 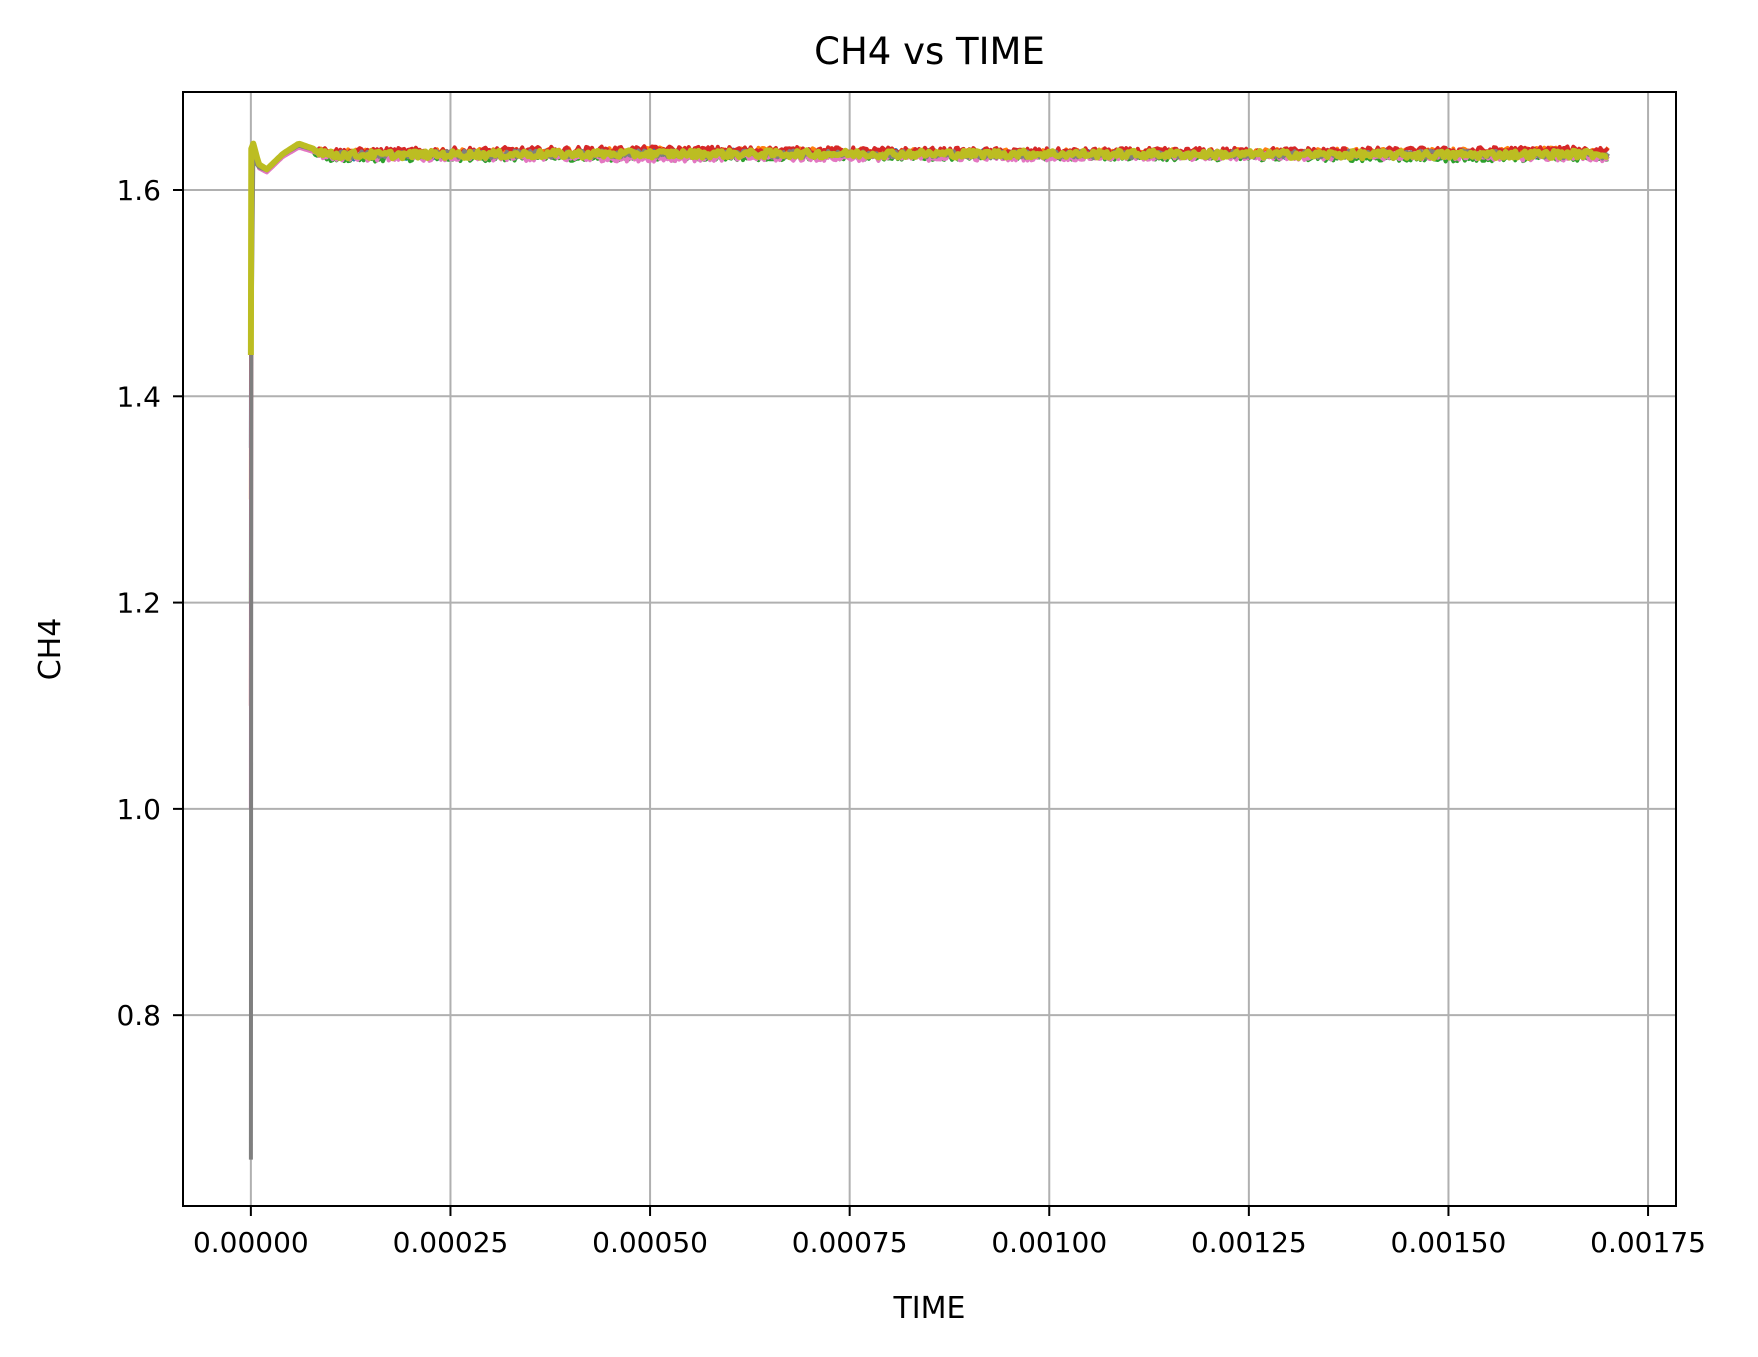 What do you see at coordinates (138, 190) in the screenshot?
I see `y-tick-label: 1.6` at bounding box center [138, 190].